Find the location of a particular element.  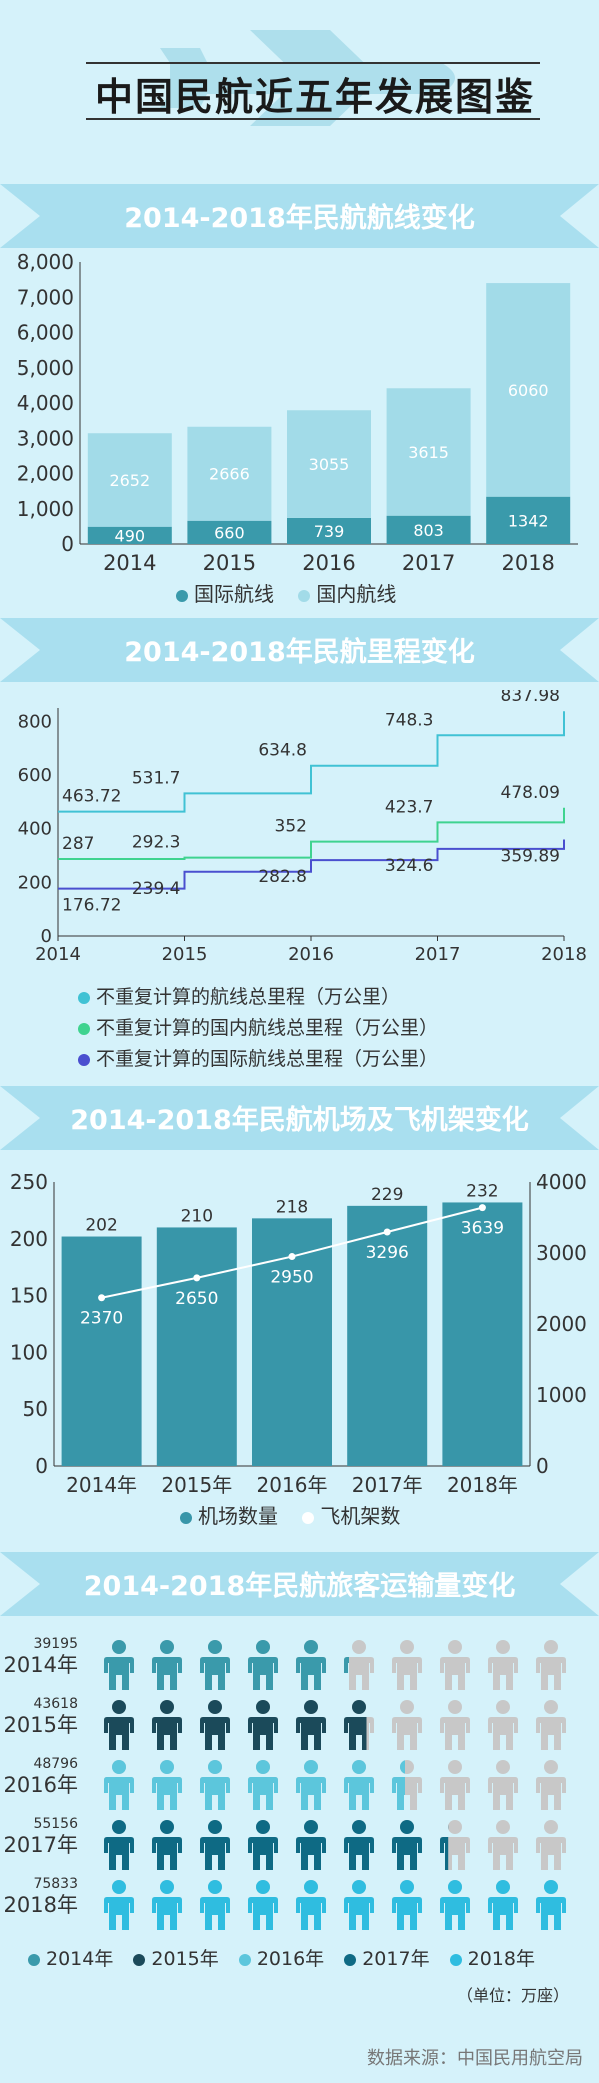

x-tick-label: 2017 is located at coordinates (438, 954).